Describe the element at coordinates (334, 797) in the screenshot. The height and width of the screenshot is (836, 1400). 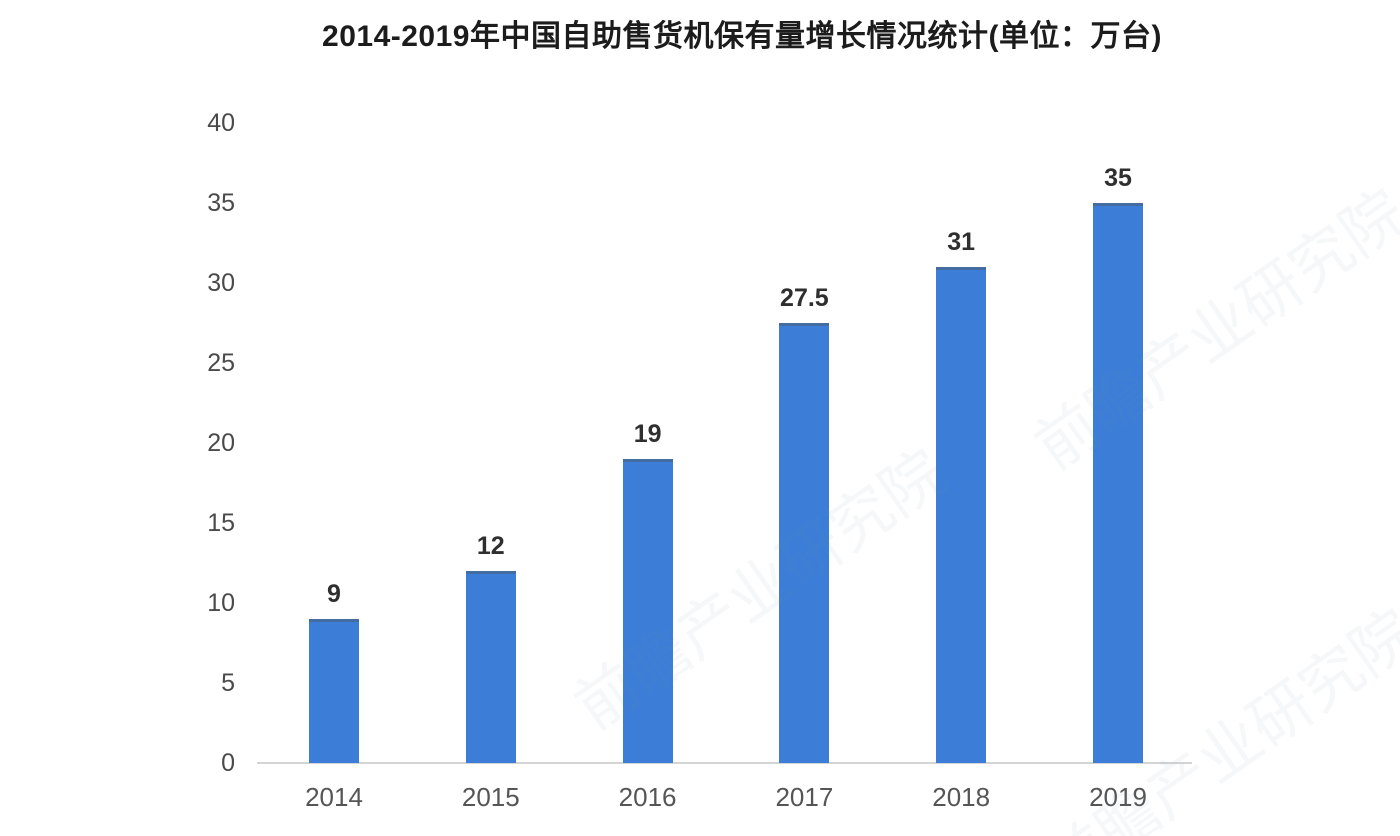
I see `x-tick-label: 2014` at that location.